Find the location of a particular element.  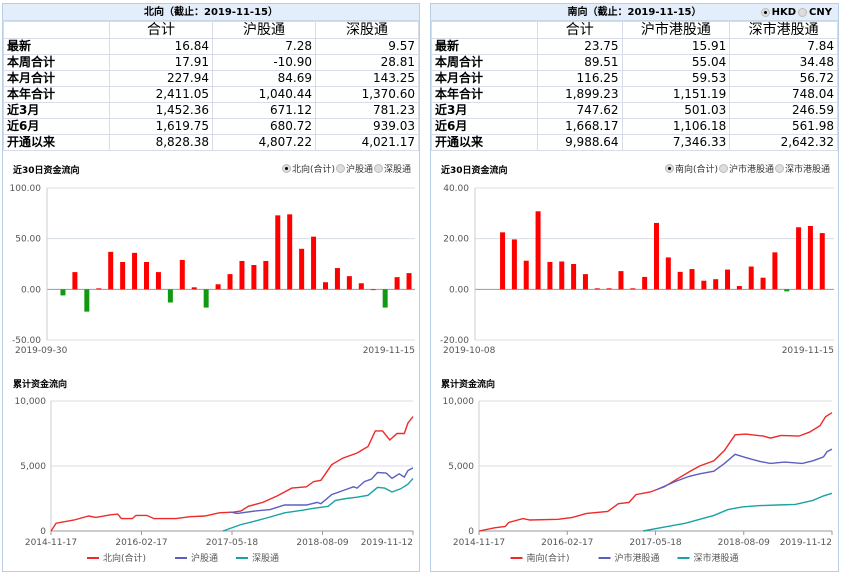

series-option: 深市港股通 is located at coordinates (807, 170).